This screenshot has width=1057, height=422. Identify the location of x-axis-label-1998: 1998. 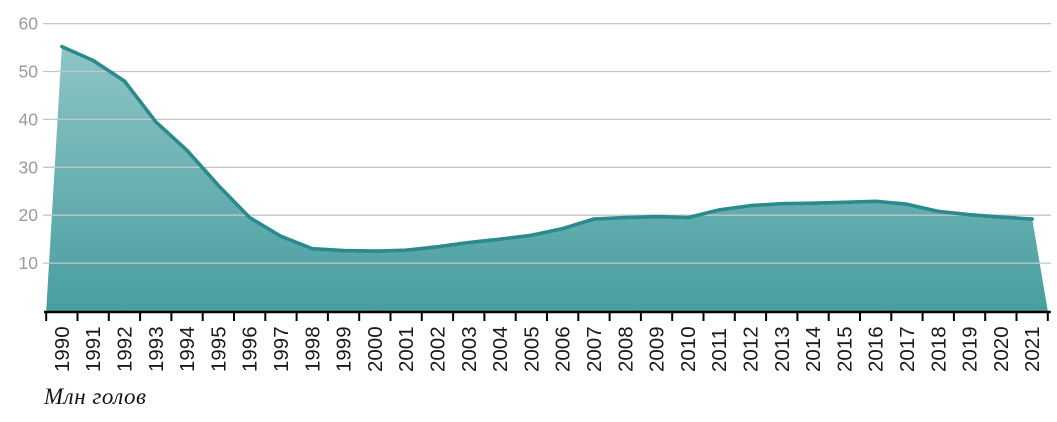
(312, 349).